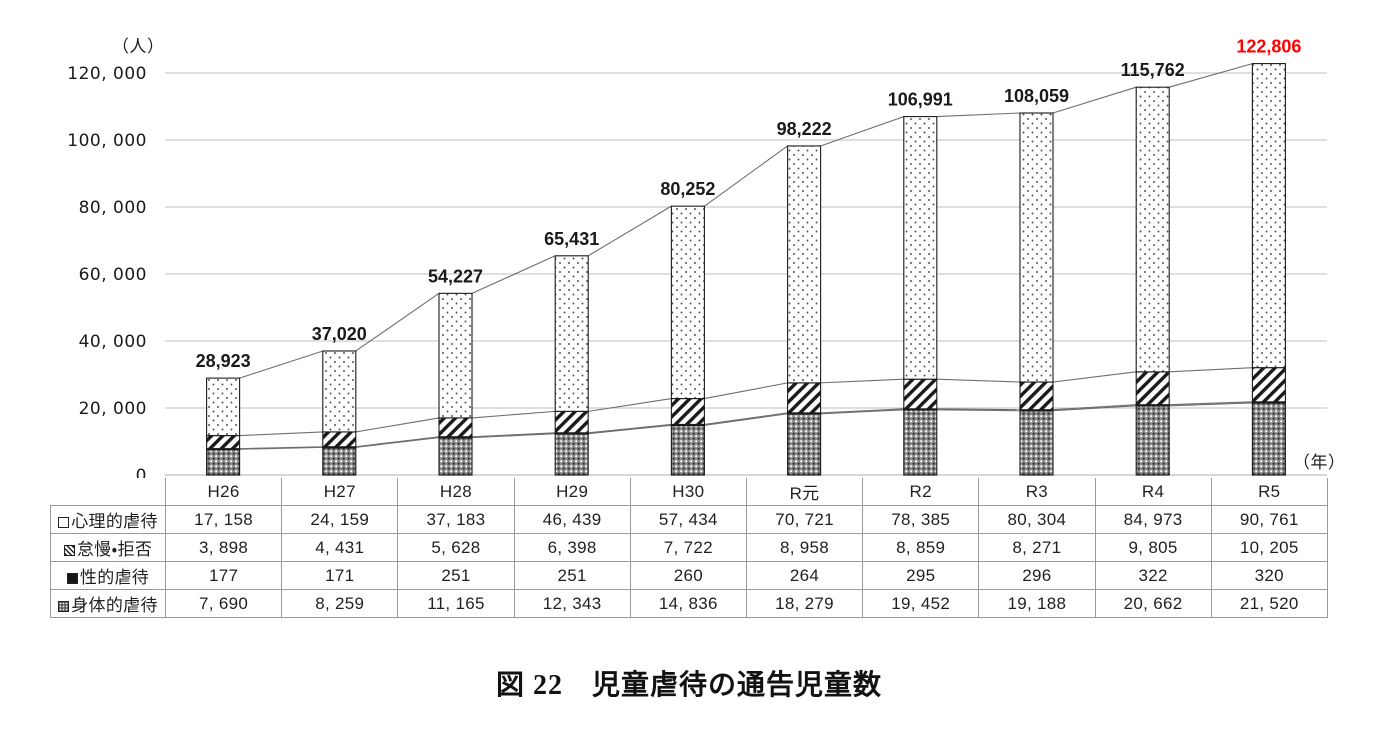  What do you see at coordinates (920, 100) in the screenshot?
I see `bar-total-label: 106,991` at bounding box center [920, 100].